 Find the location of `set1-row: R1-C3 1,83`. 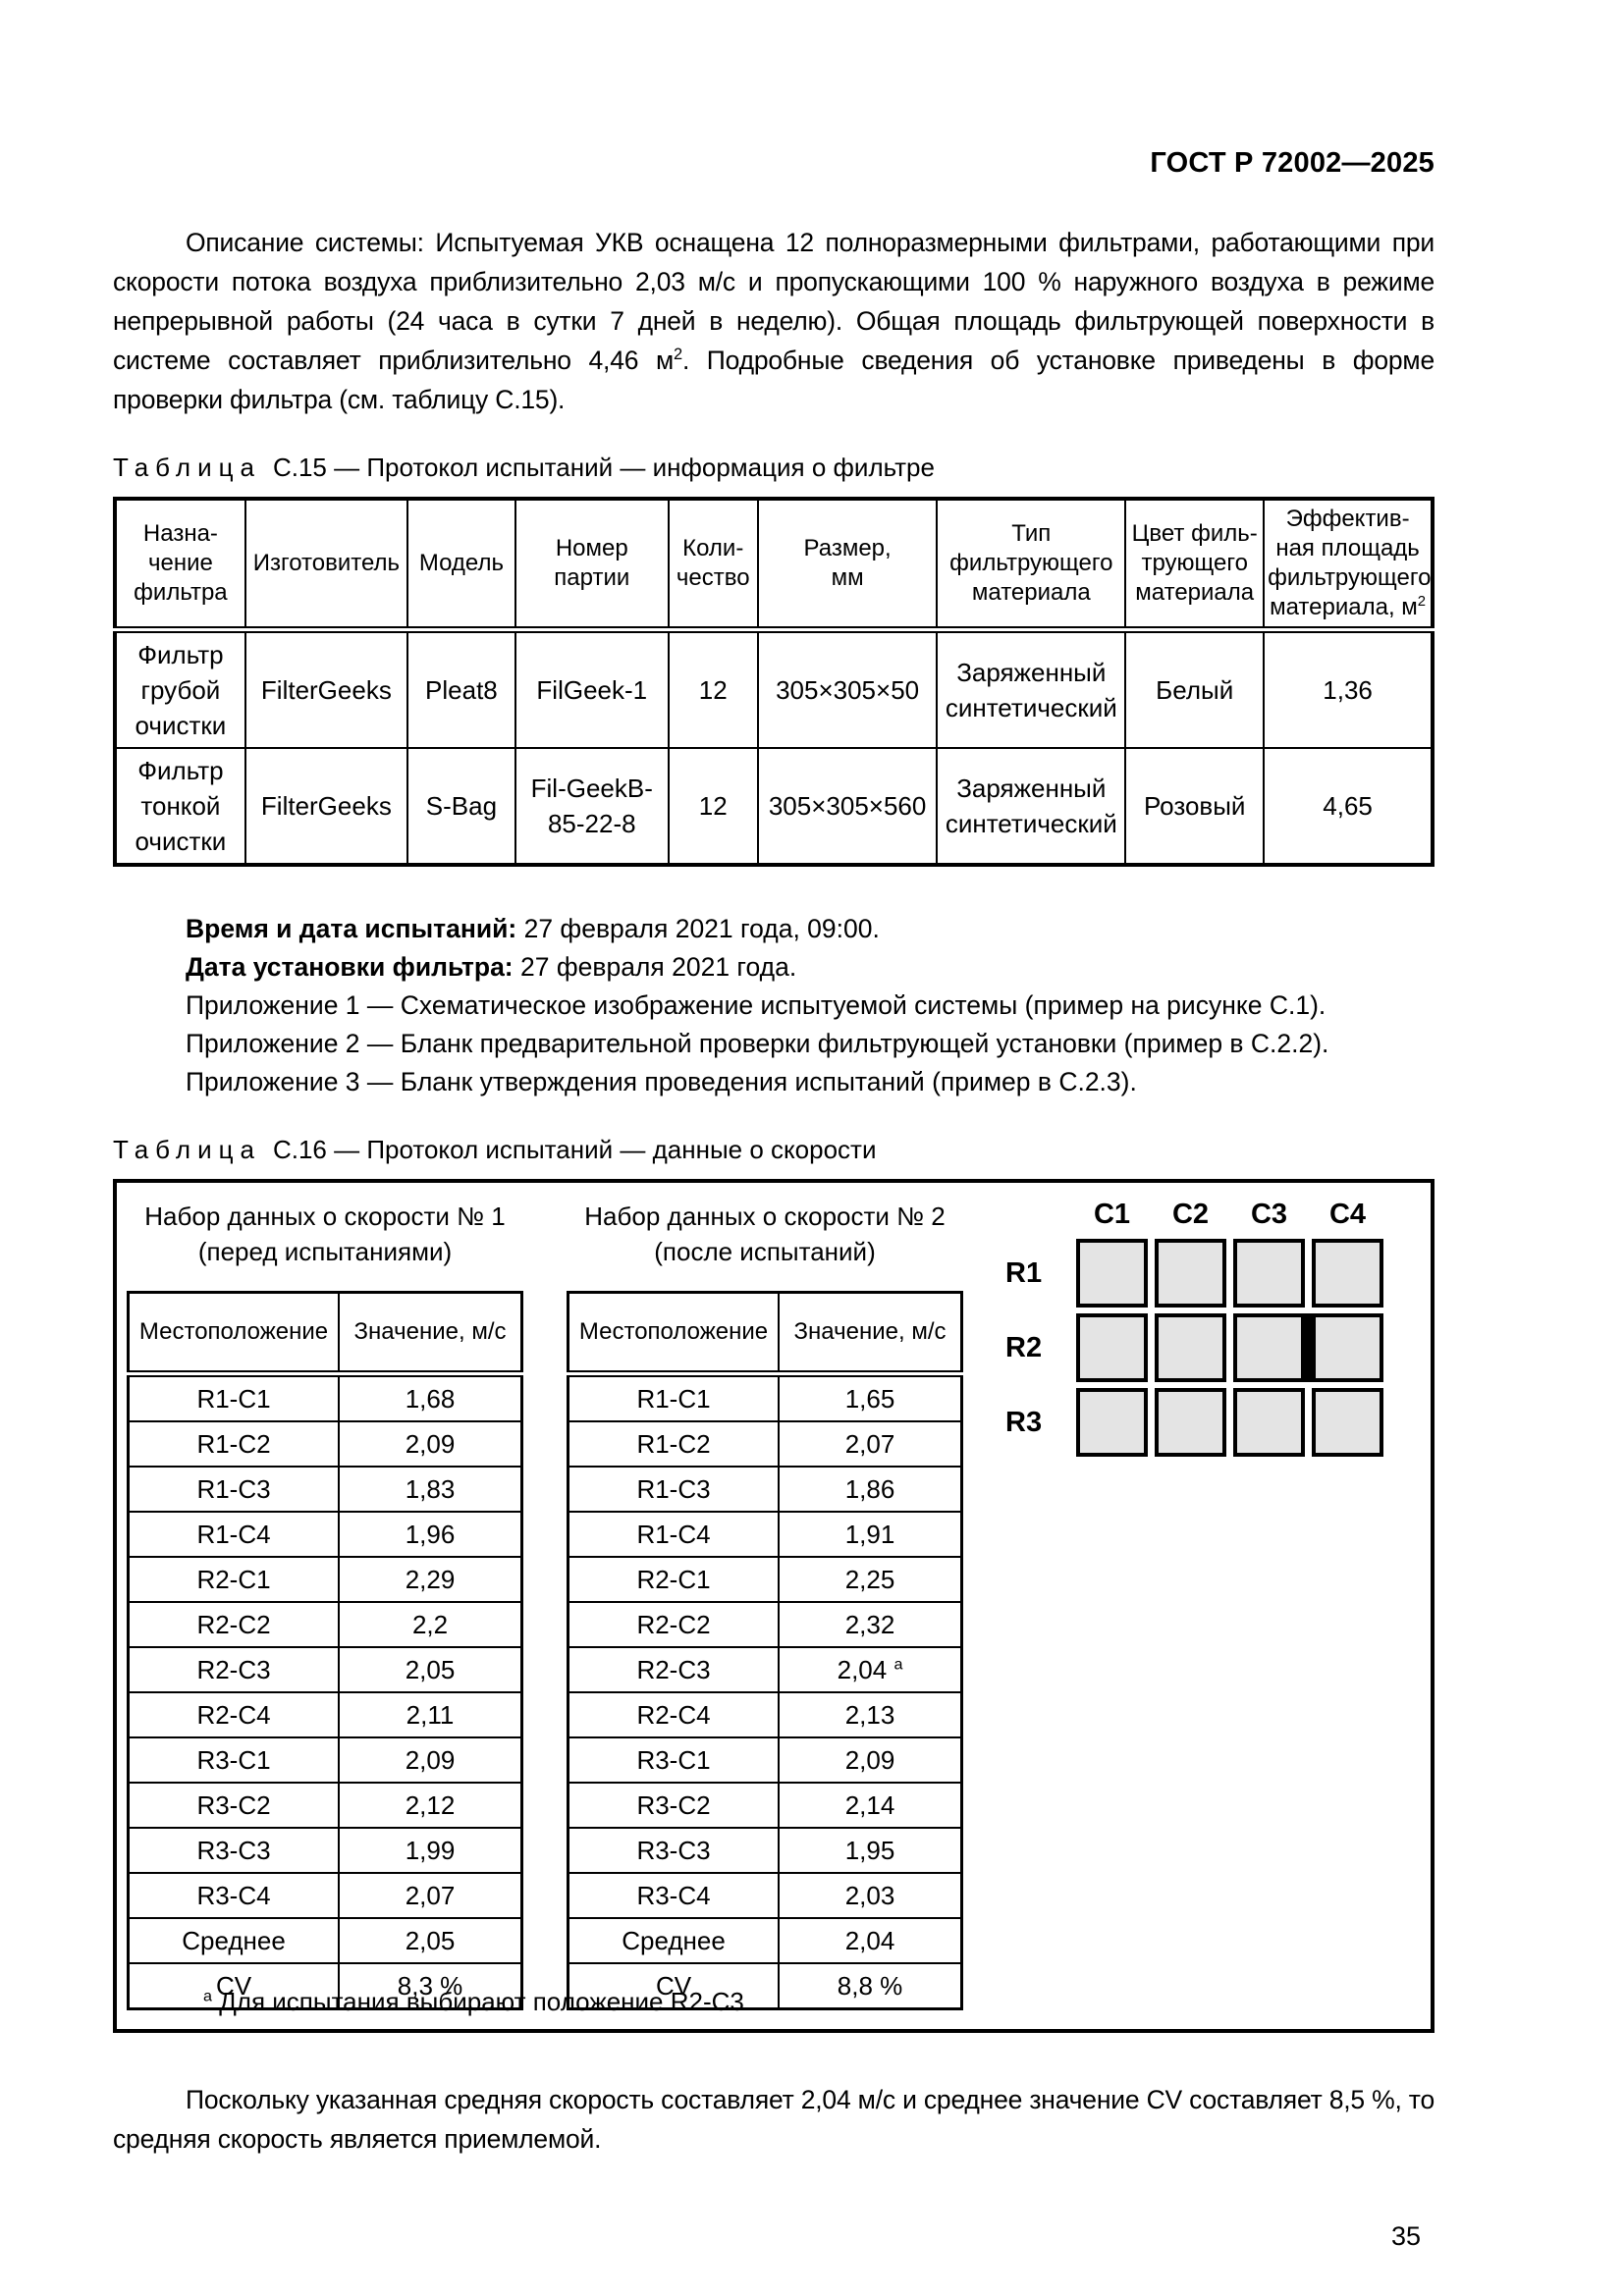

set1-row: R1-C3 1,83 is located at coordinates (325, 1489).